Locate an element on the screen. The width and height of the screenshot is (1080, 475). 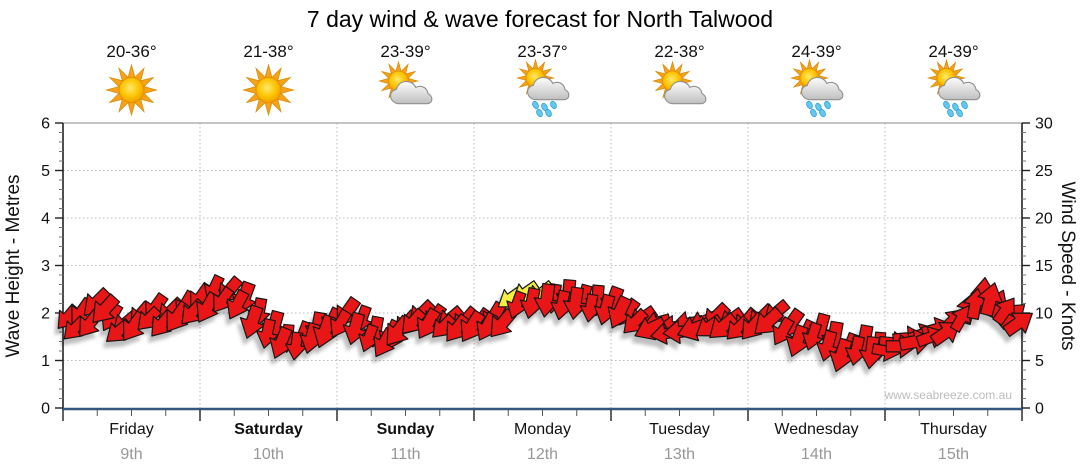
day-column-saturday: 21-38° Saturday 10th is located at coordinates (268, 252).